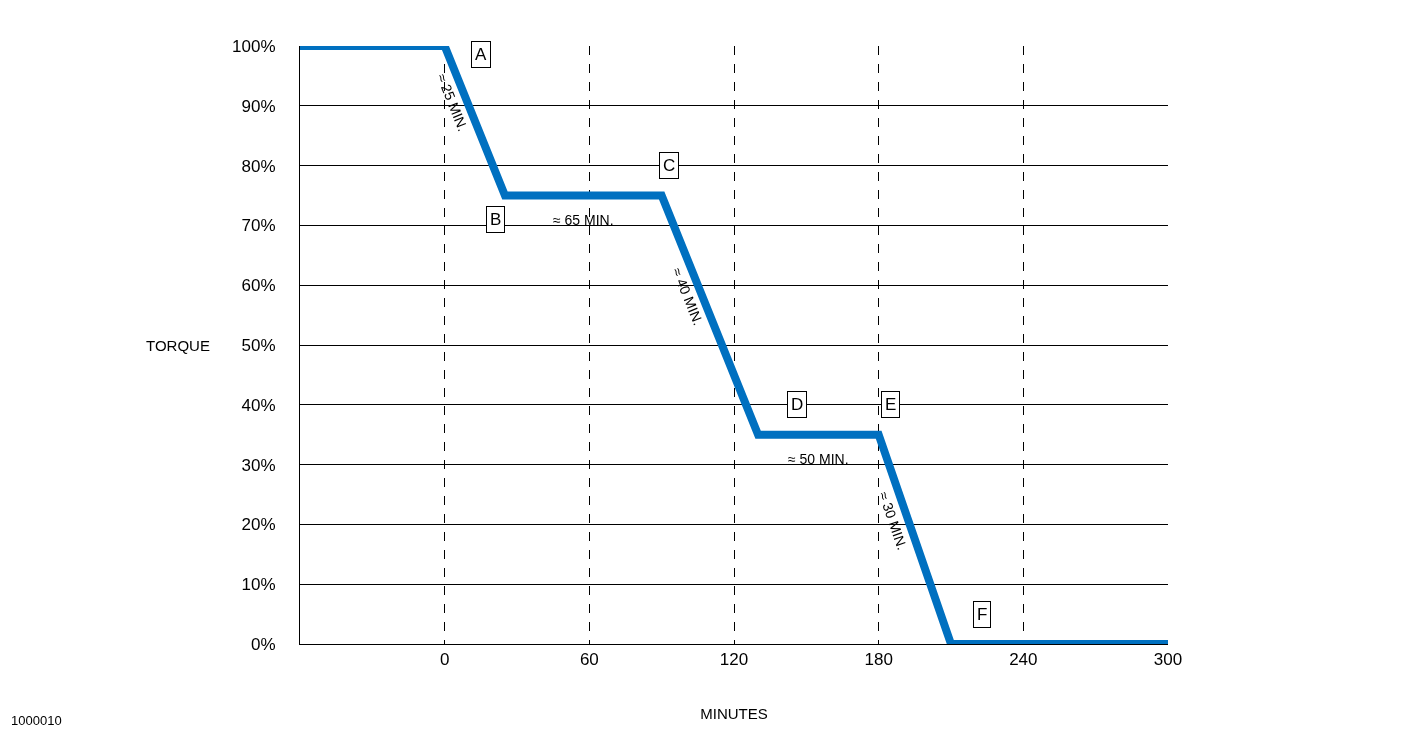 This screenshot has width=1403, height=742. I want to click on y-tick-label: 80%, so click(258, 166).